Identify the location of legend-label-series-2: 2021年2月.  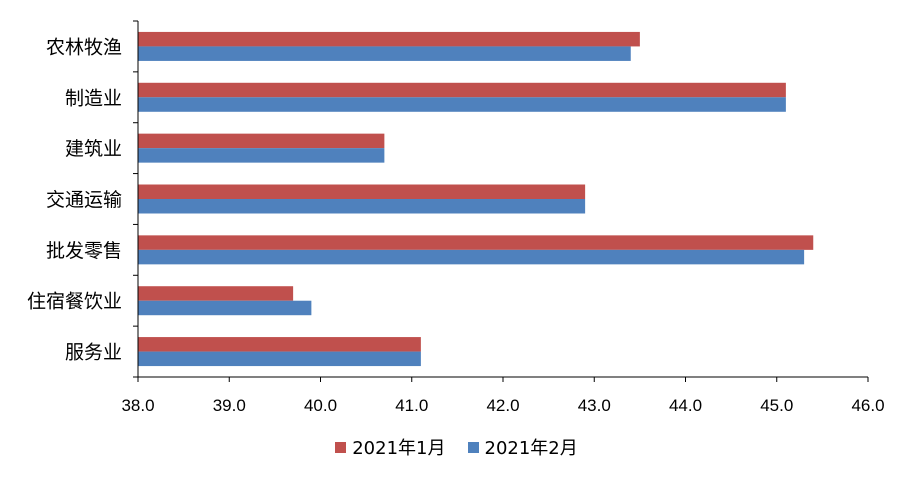
(531, 448).